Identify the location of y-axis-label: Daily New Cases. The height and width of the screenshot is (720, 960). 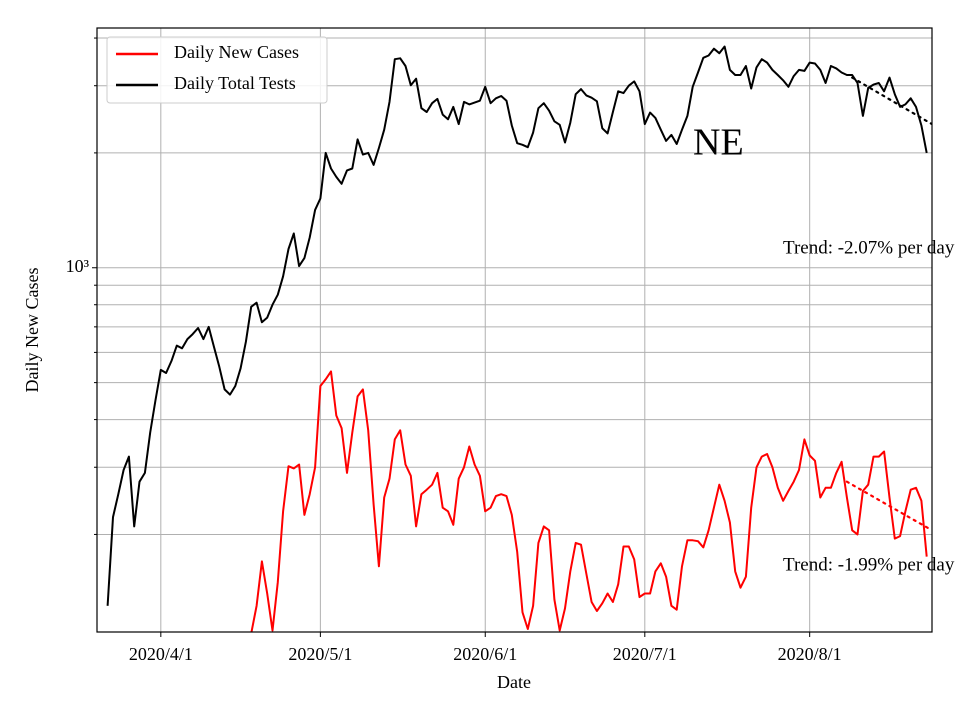
(32, 330).